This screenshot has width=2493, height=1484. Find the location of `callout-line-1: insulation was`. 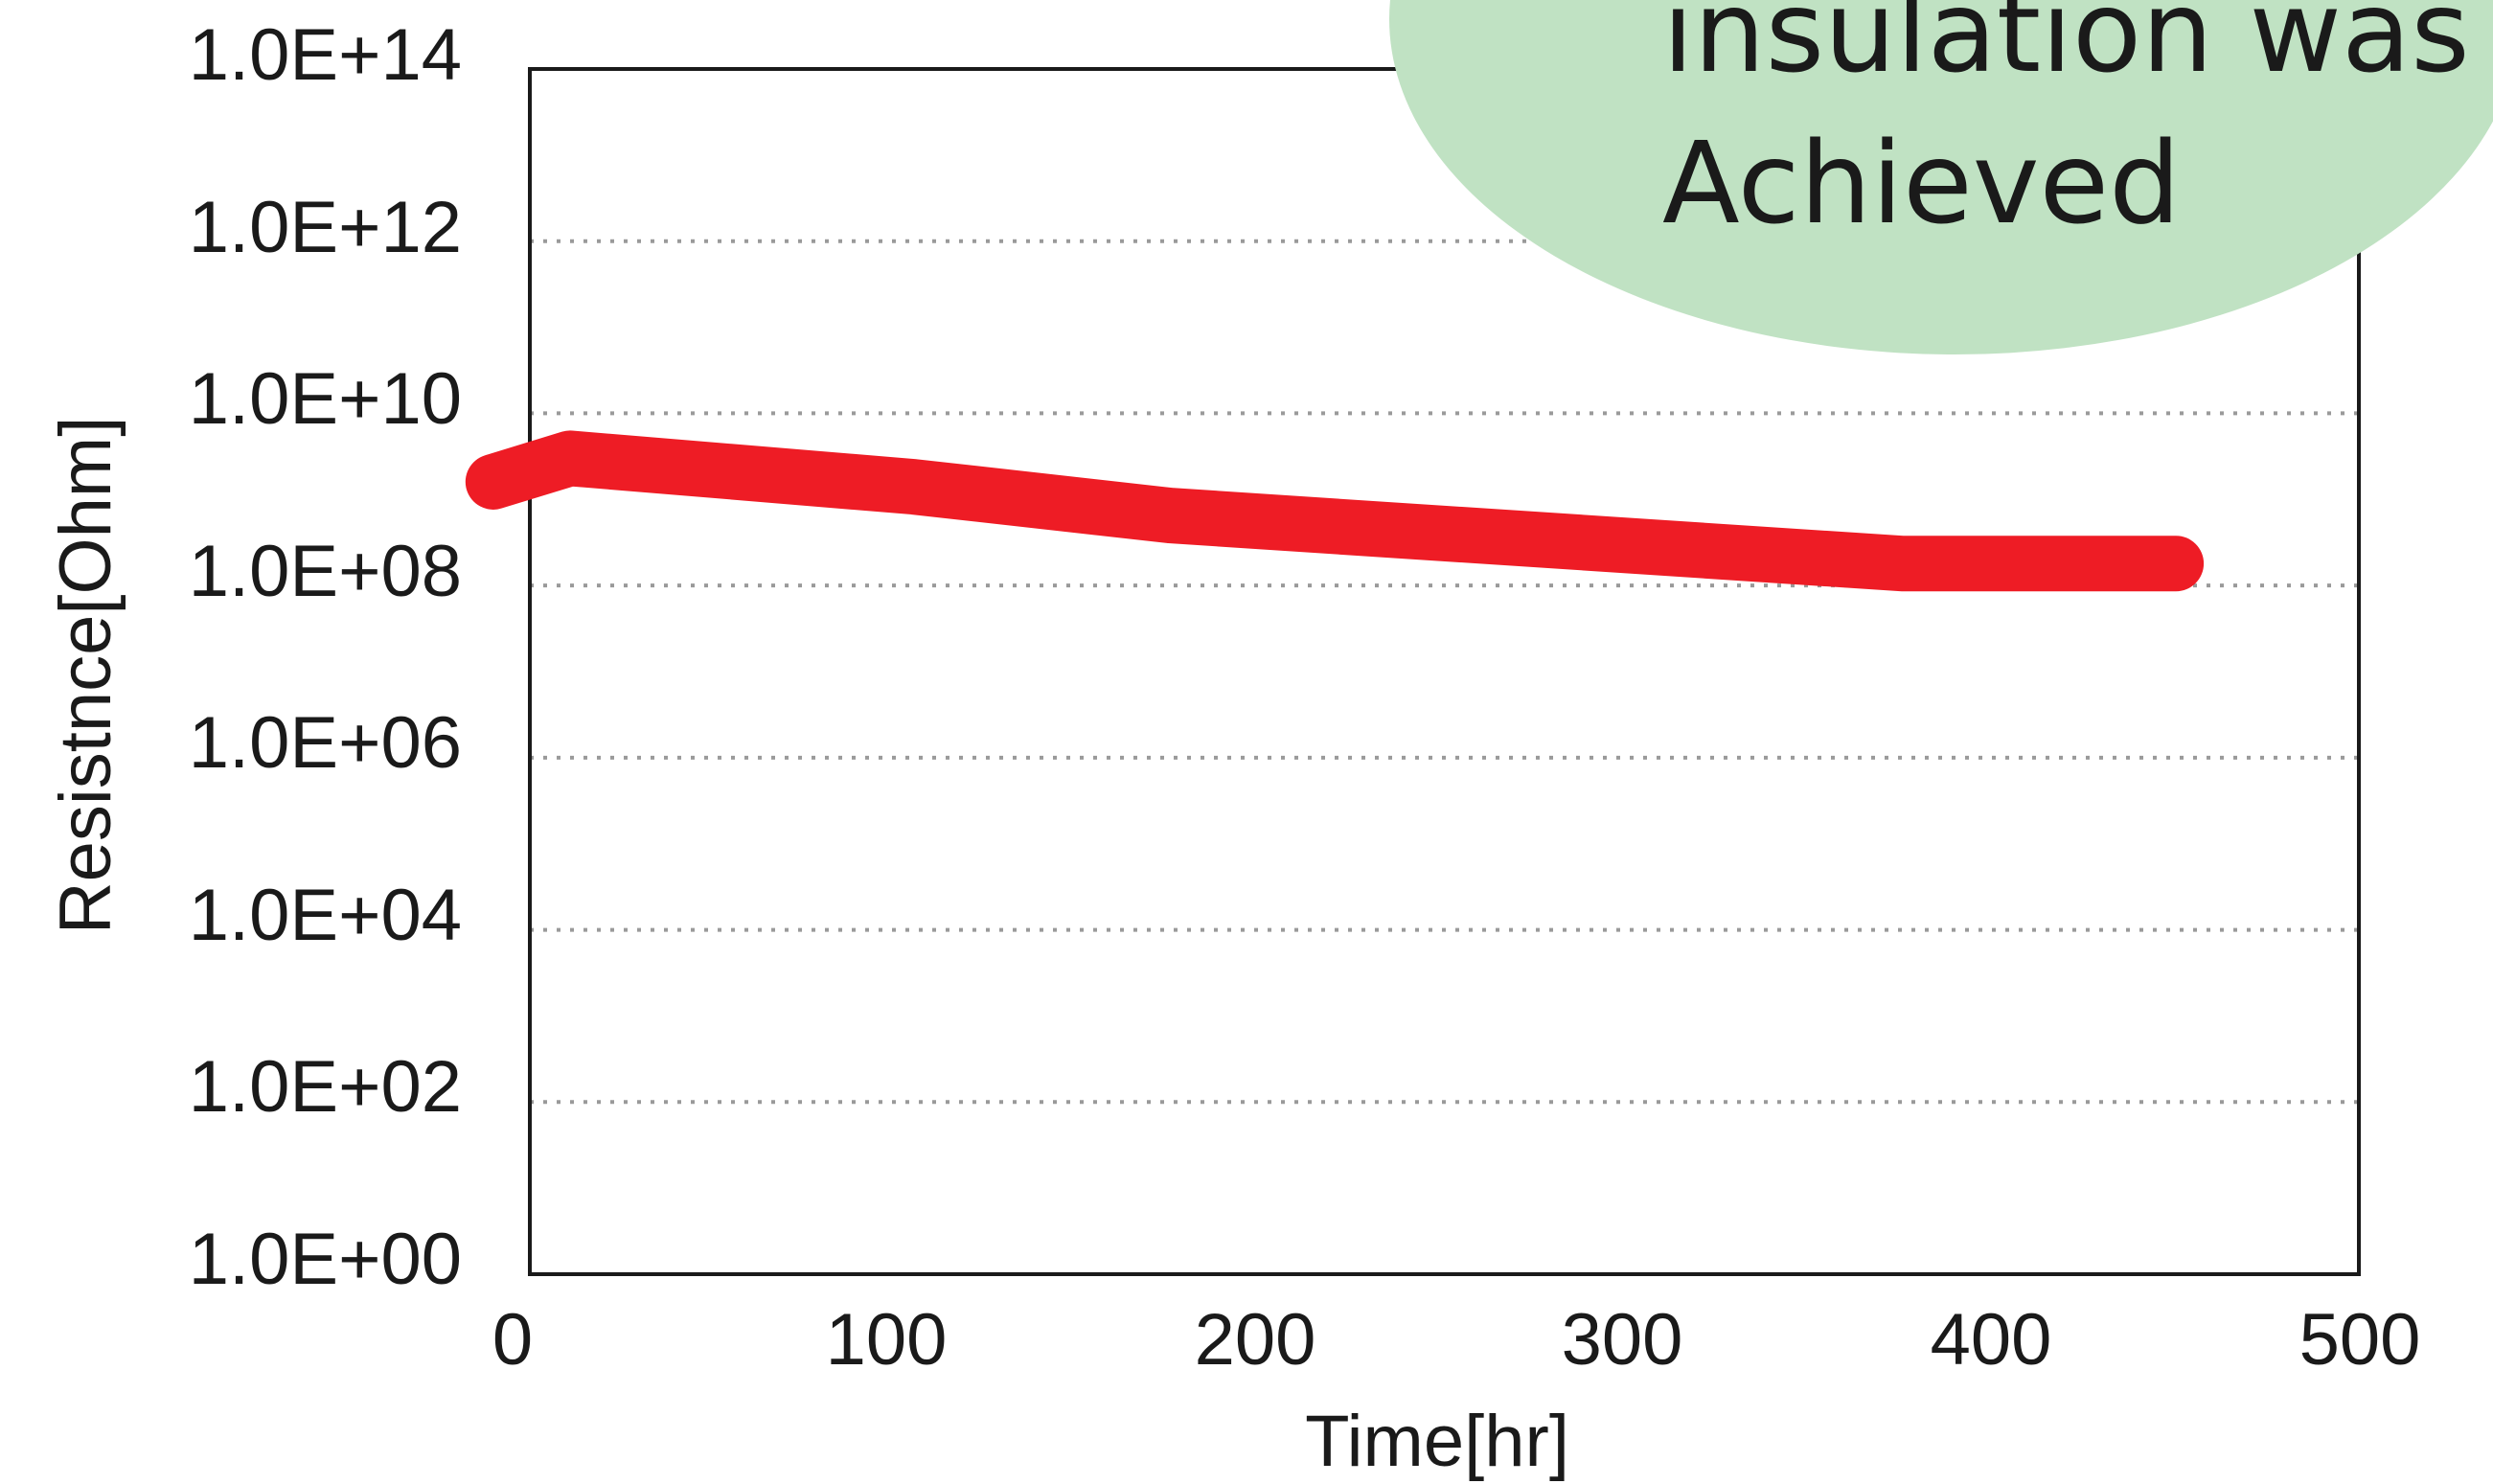

callout-line-1: insulation was is located at coordinates (2066, 49).